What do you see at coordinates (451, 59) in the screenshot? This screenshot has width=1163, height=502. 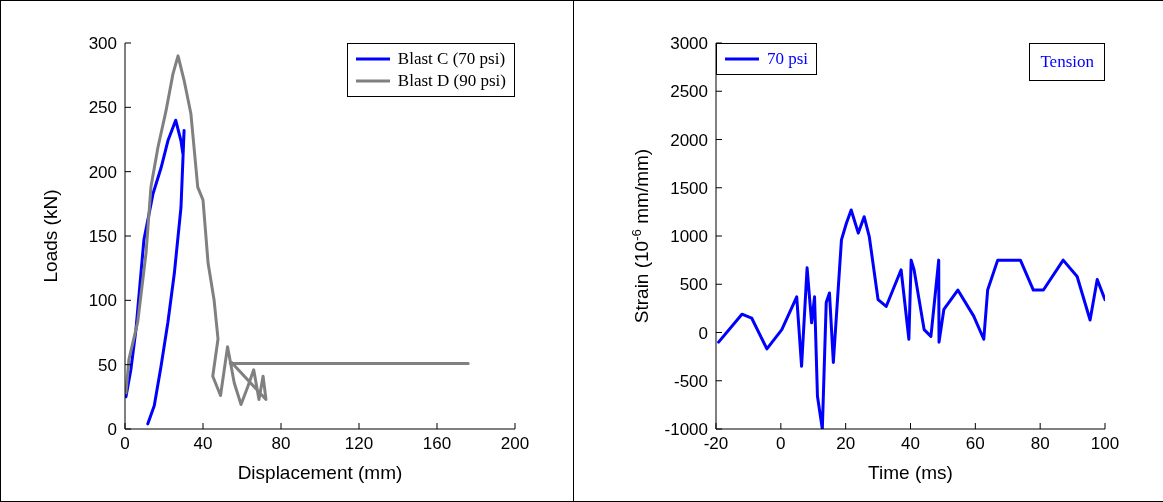 I see `legend-label: Blast C (70 psi)` at bounding box center [451, 59].